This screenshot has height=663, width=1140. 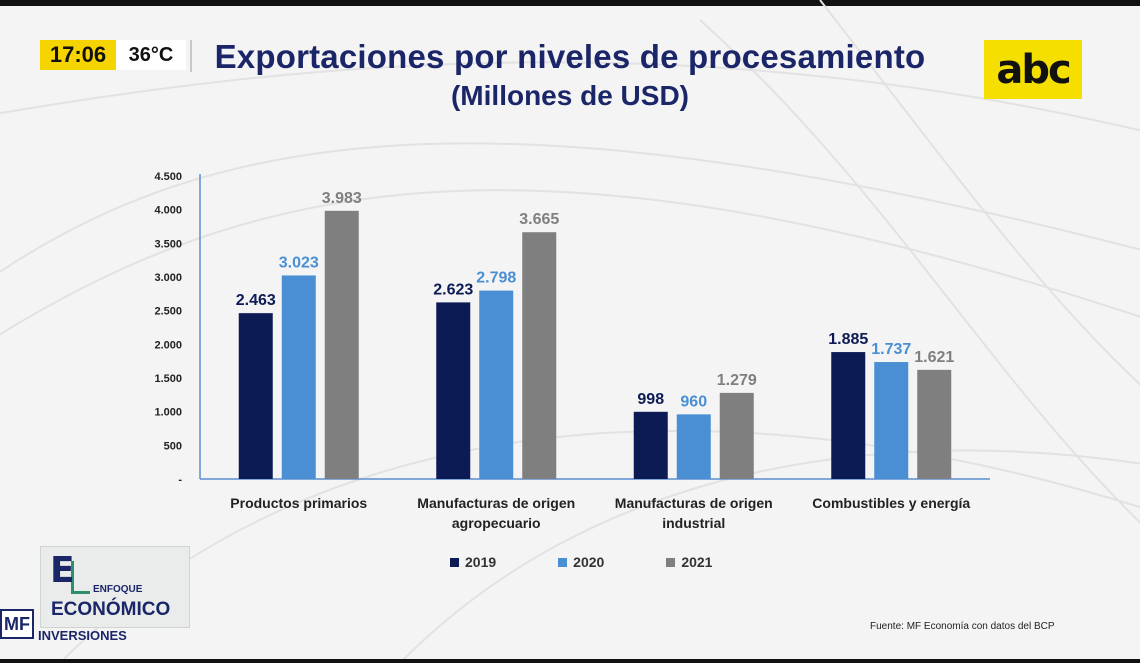 What do you see at coordinates (299, 262) in the screenshot?
I see `bar-value-label: 3.023` at bounding box center [299, 262].